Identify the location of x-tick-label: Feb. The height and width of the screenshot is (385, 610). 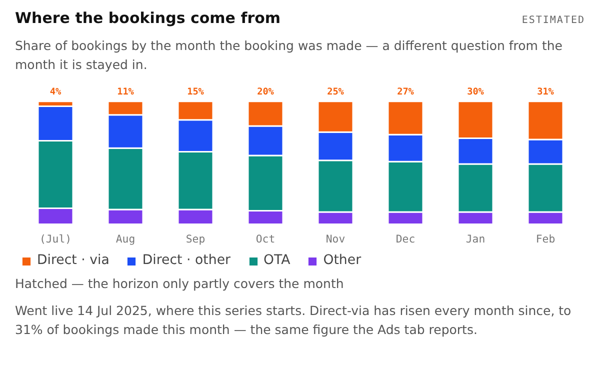
(546, 239).